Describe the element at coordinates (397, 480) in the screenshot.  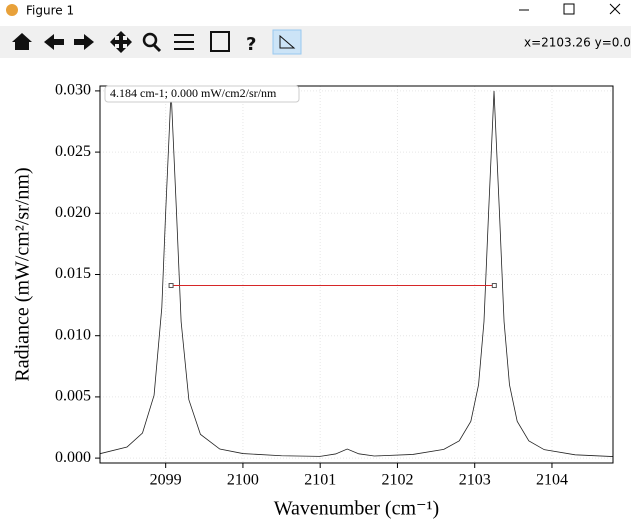
I see `x-tick-label: 2102` at that location.